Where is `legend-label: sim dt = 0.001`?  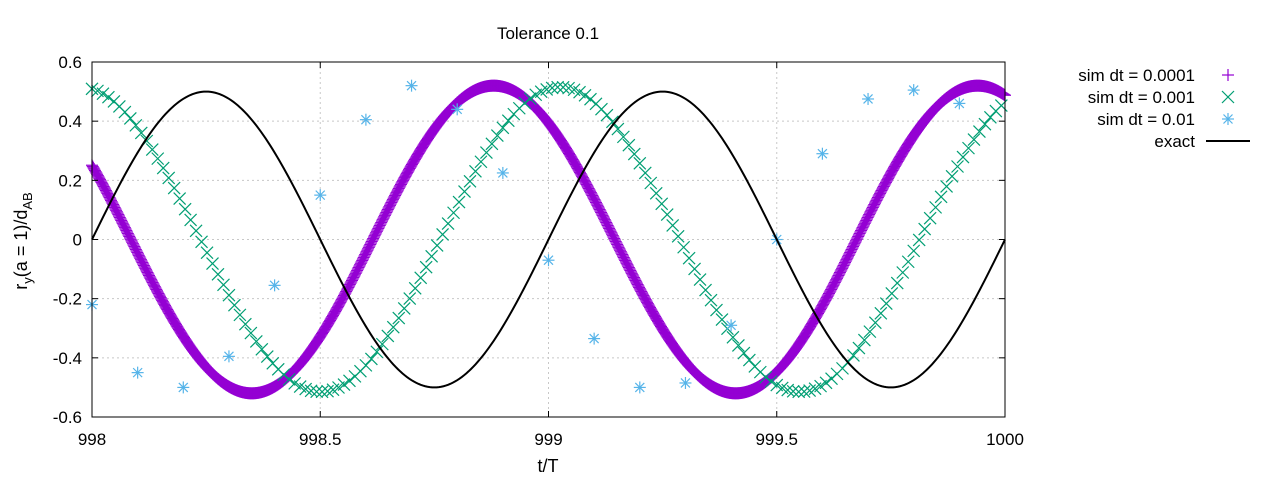 legend-label: sim dt = 0.001 is located at coordinates (1141, 97).